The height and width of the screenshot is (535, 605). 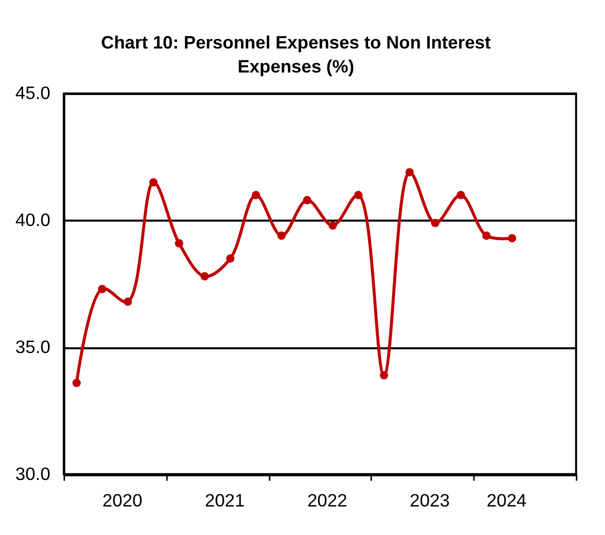 What do you see at coordinates (224, 500) in the screenshot?
I see `x-tick-label: 2021` at bounding box center [224, 500].